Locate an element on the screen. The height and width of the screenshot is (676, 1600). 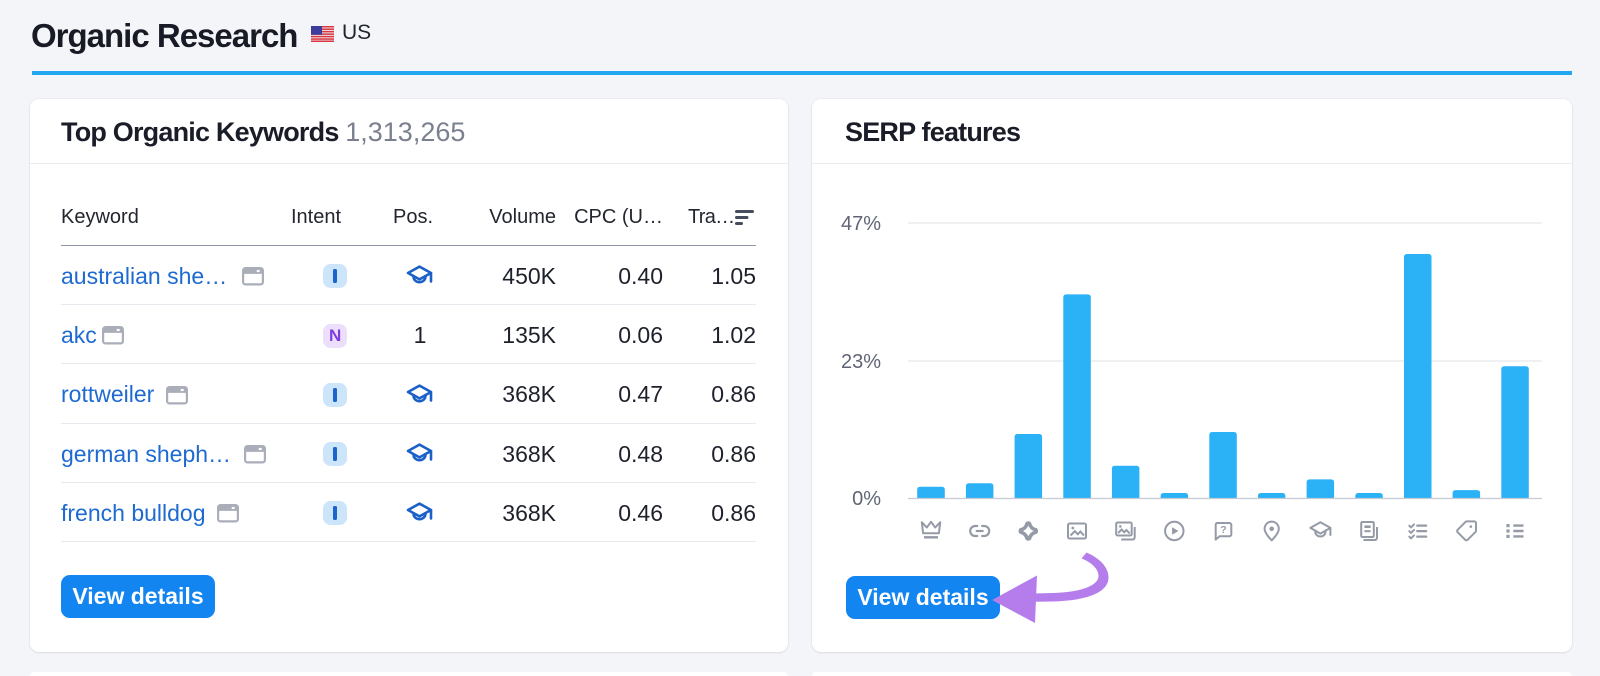
svg-text: 0% is located at coordinates (866, 499).